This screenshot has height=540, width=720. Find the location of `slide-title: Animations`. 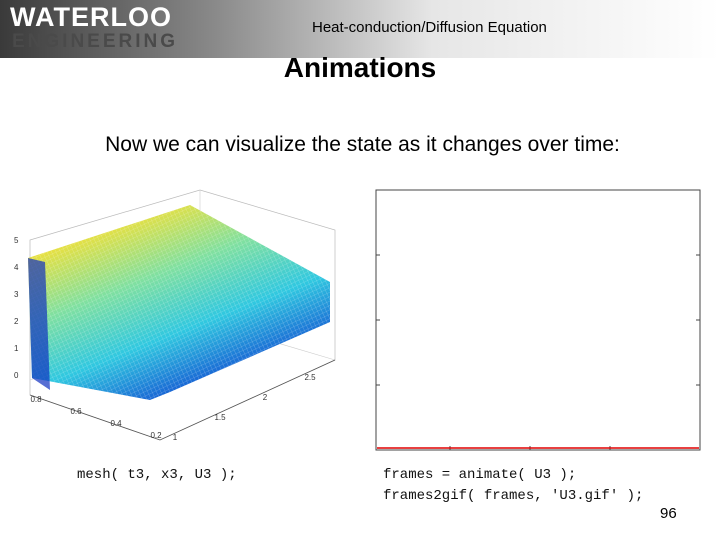

slide-title: Animations is located at coordinates (360, 67).